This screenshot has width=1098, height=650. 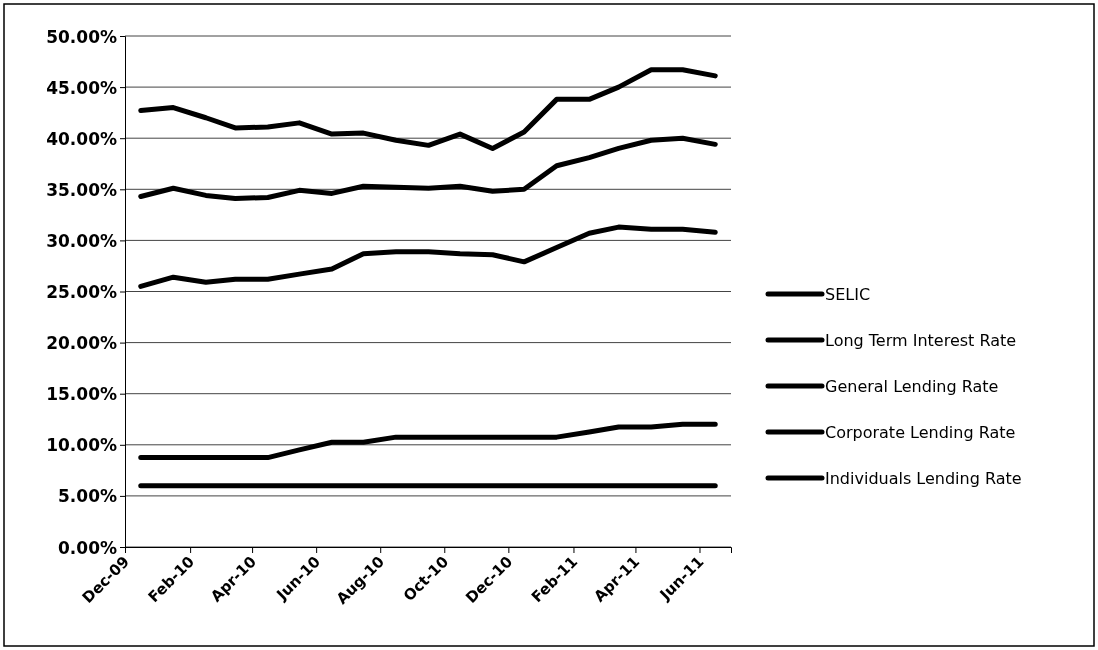 I want to click on y-tick-label: 30.00%, so click(x=81, y=240).